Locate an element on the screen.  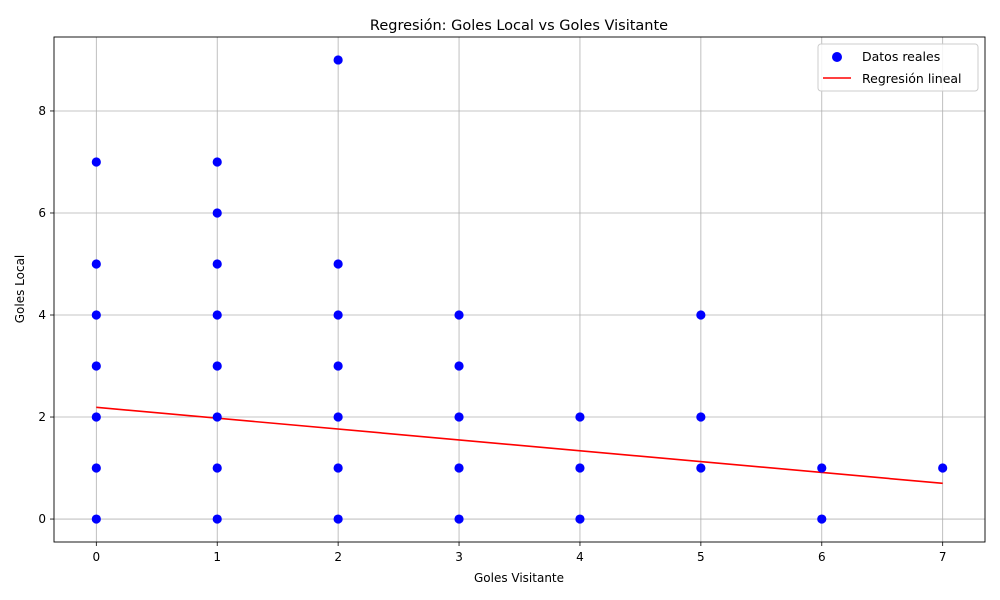
x-tick-label: 2 is located at coordinates (338, 557).